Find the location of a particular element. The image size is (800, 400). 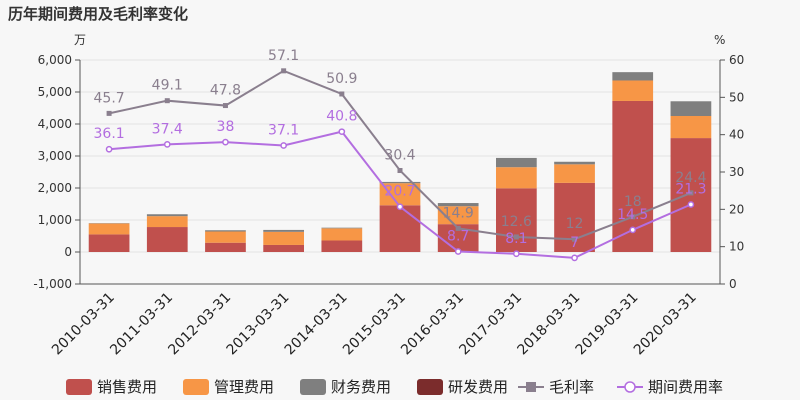

left-tick-label: 4,000 is located at coordinates (55, 124).